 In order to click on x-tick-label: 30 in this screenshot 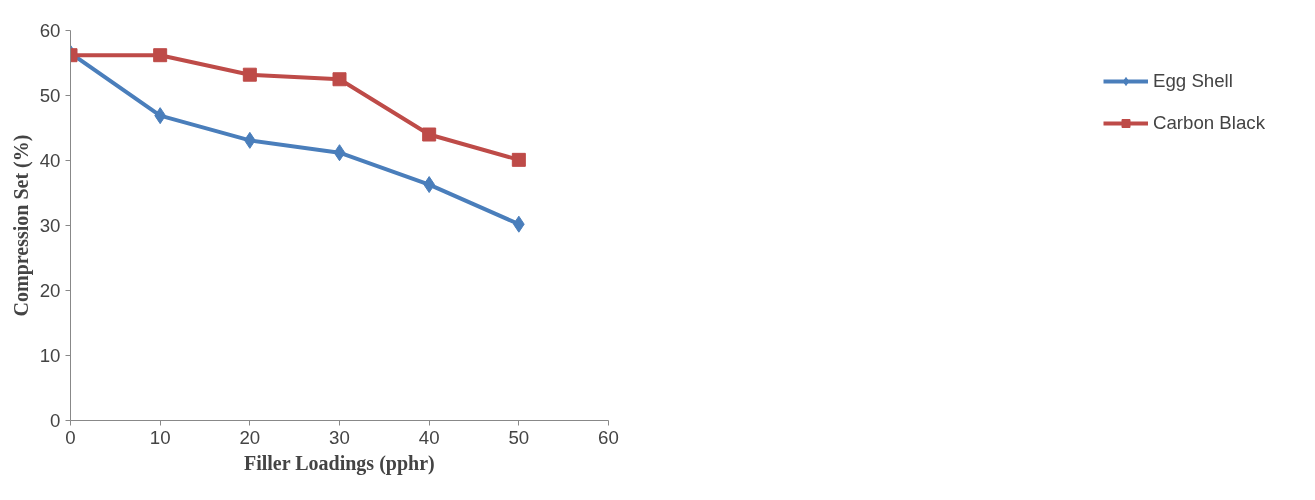, I will do `click(339, 437)`.